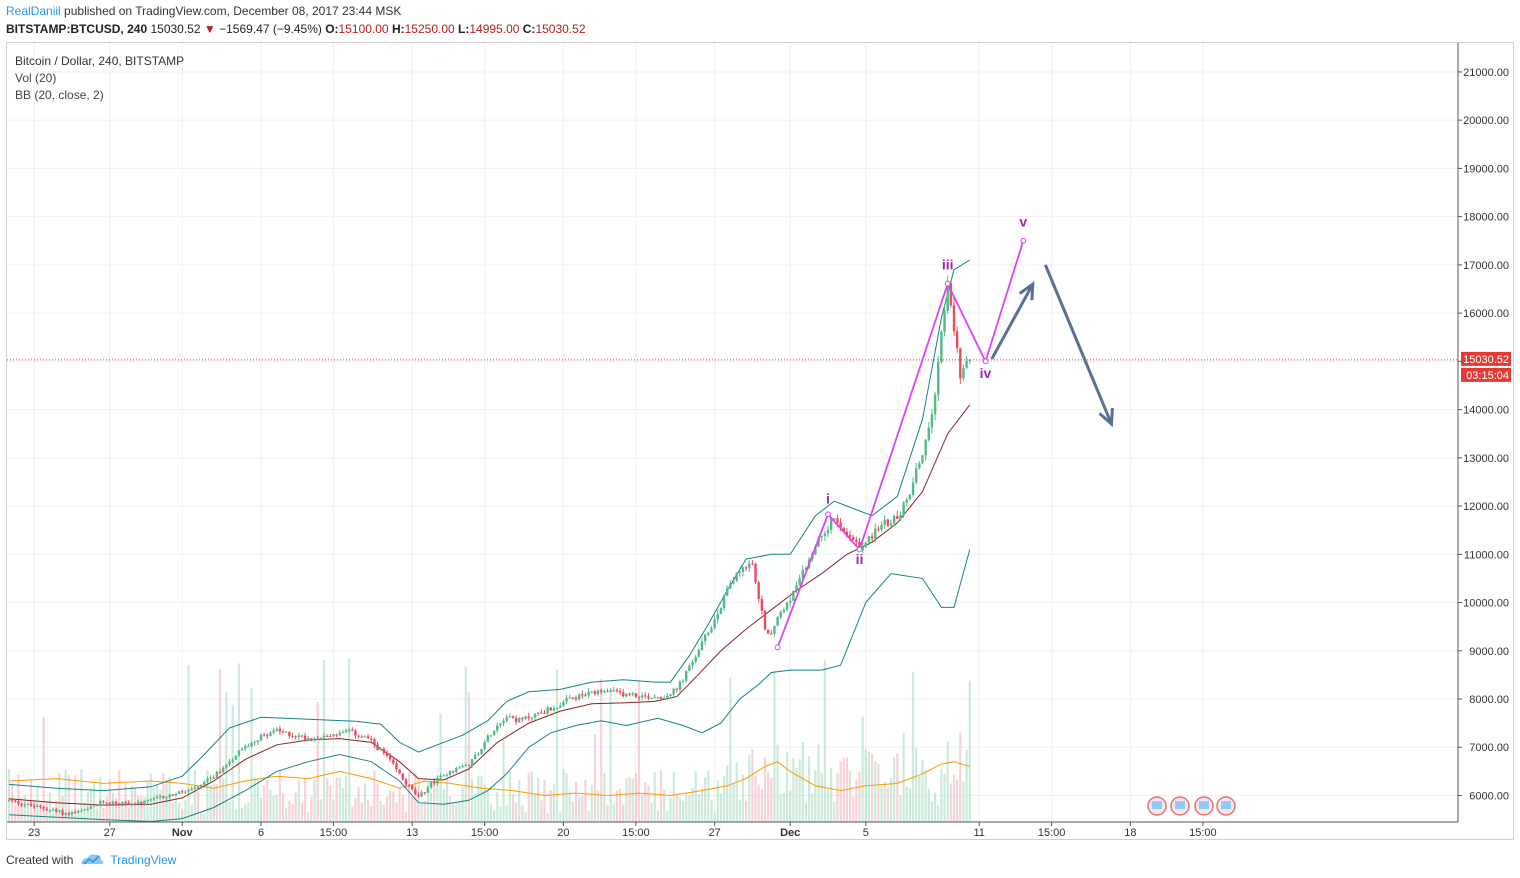 This screenshot has width=1520, height=878. Describe the element at coordinates (1486, 604) in the screenshot. I see `price-tick-label: 10000.00` at that location.